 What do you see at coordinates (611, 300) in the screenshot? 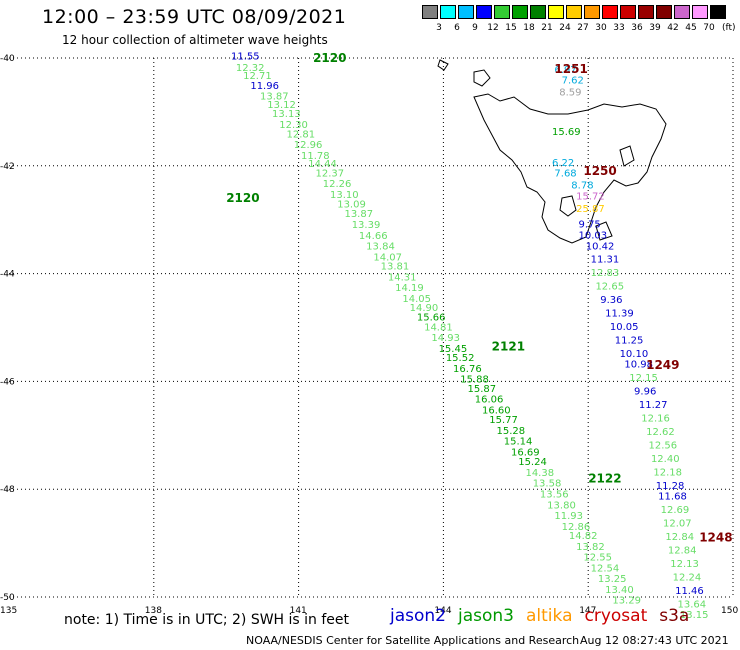
I see `swh-value: 9.36` at bounding box center [611, 300].